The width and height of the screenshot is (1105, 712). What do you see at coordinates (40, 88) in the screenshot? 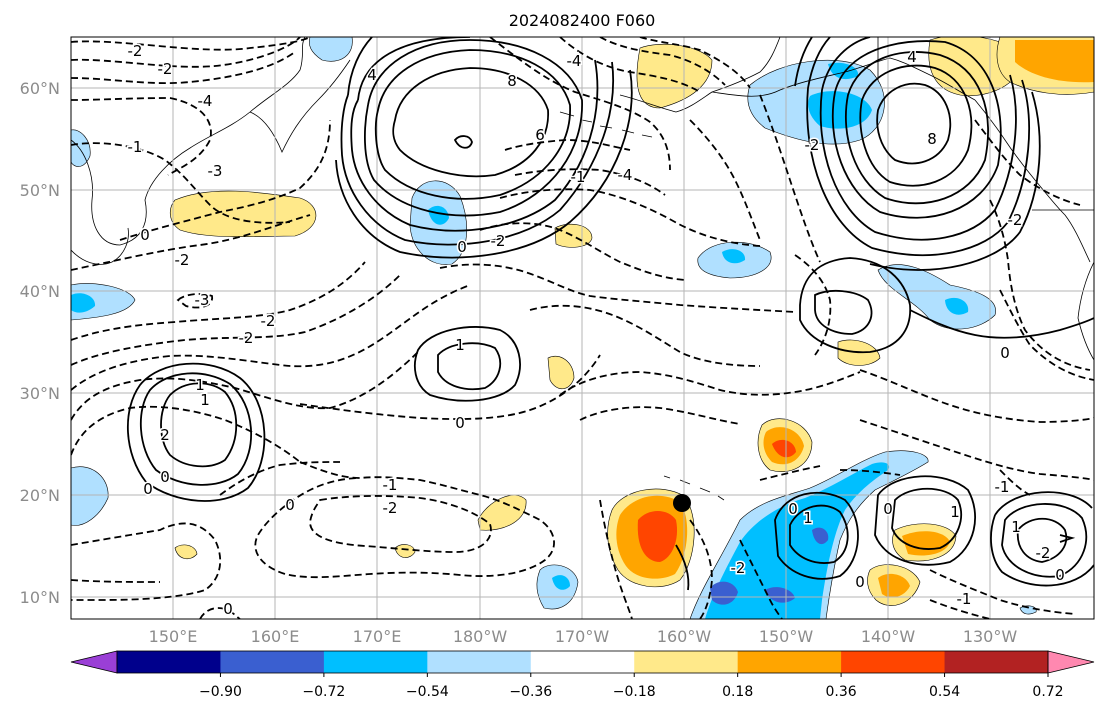
I see `lat-label-60n: 60°N` at bounding box center [40, 88].